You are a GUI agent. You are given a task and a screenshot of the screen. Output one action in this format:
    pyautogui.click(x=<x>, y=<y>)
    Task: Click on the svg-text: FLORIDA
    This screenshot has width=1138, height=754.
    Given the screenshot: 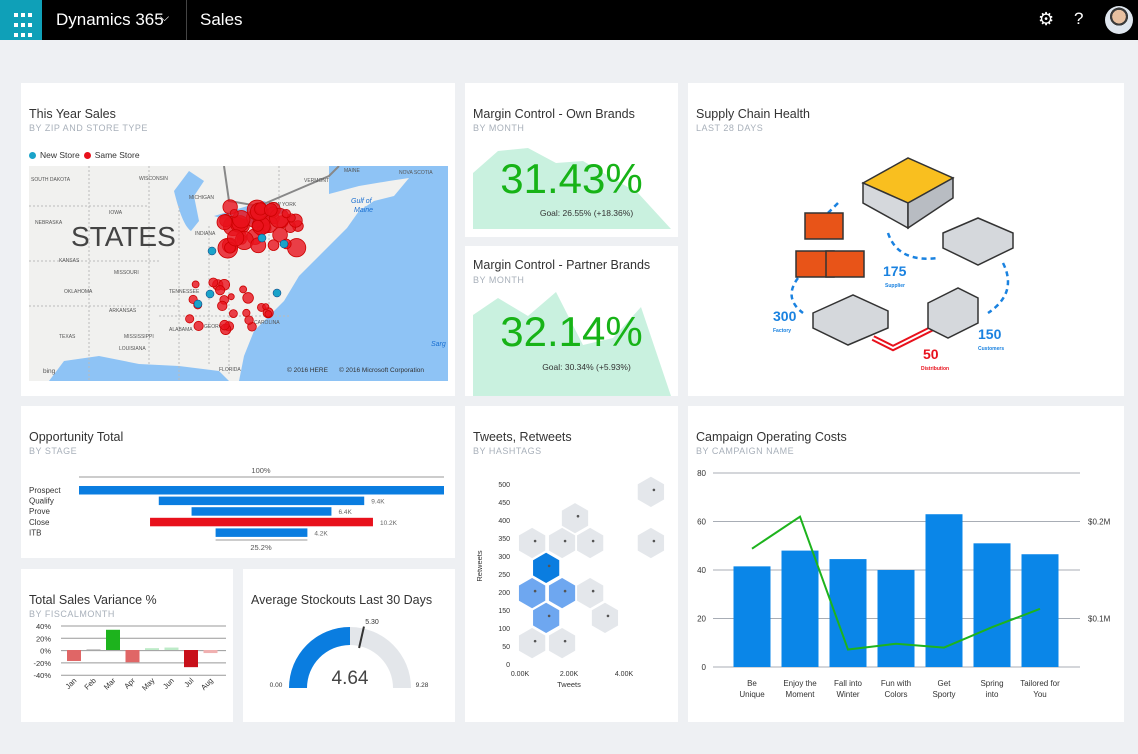 What is the action you would take?
    pyautogui.click(x=230, y=370)
    